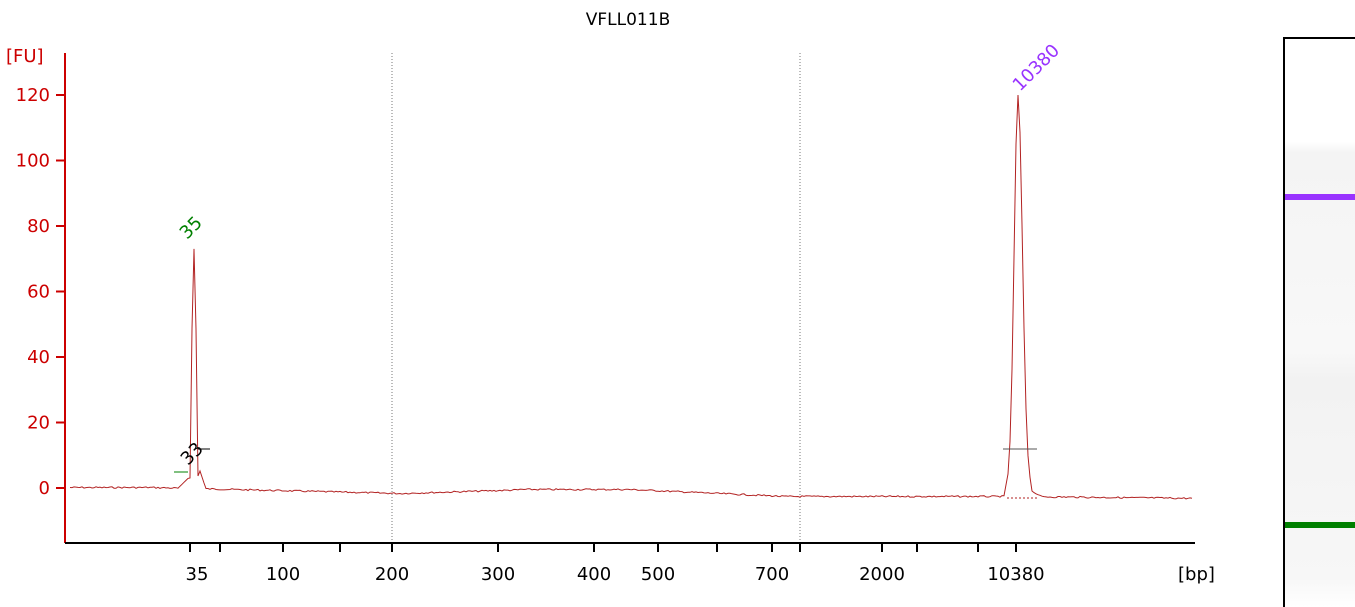 Image resolution: width=1355 pixels, height=607 pixels. Describe the element at coordinates (197, 574) in the screenshot. I see `x-tick-label: 35` at that location.